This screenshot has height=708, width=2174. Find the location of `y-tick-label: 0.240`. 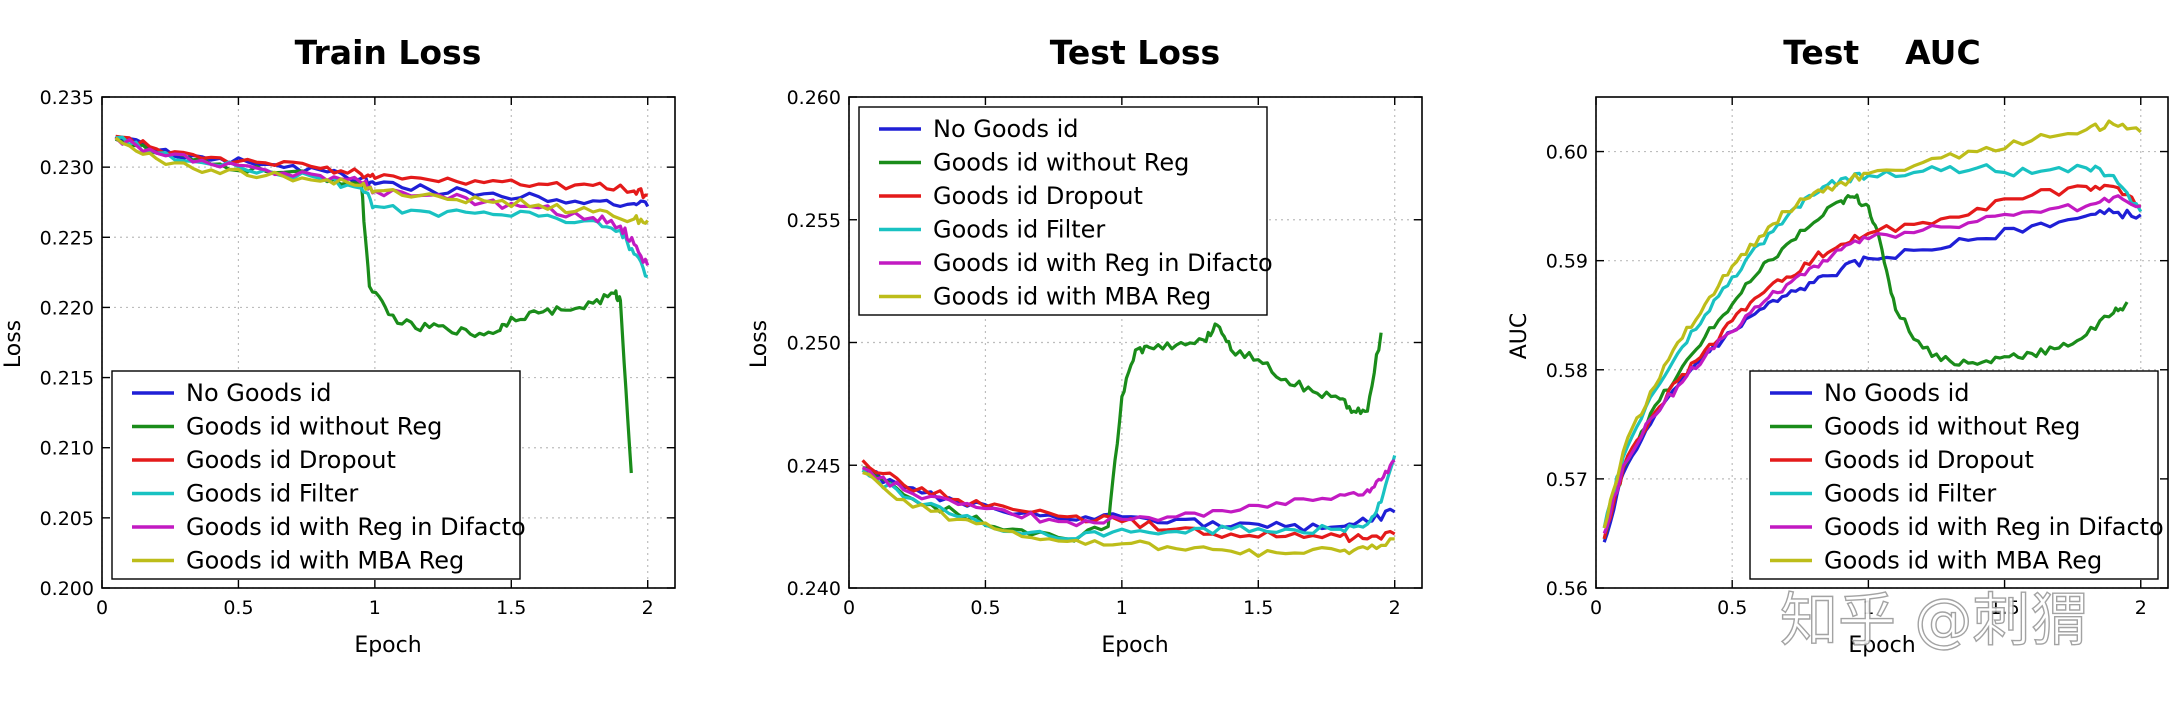

y-tick-label: 0.240 is located at coordinates (814, 589).